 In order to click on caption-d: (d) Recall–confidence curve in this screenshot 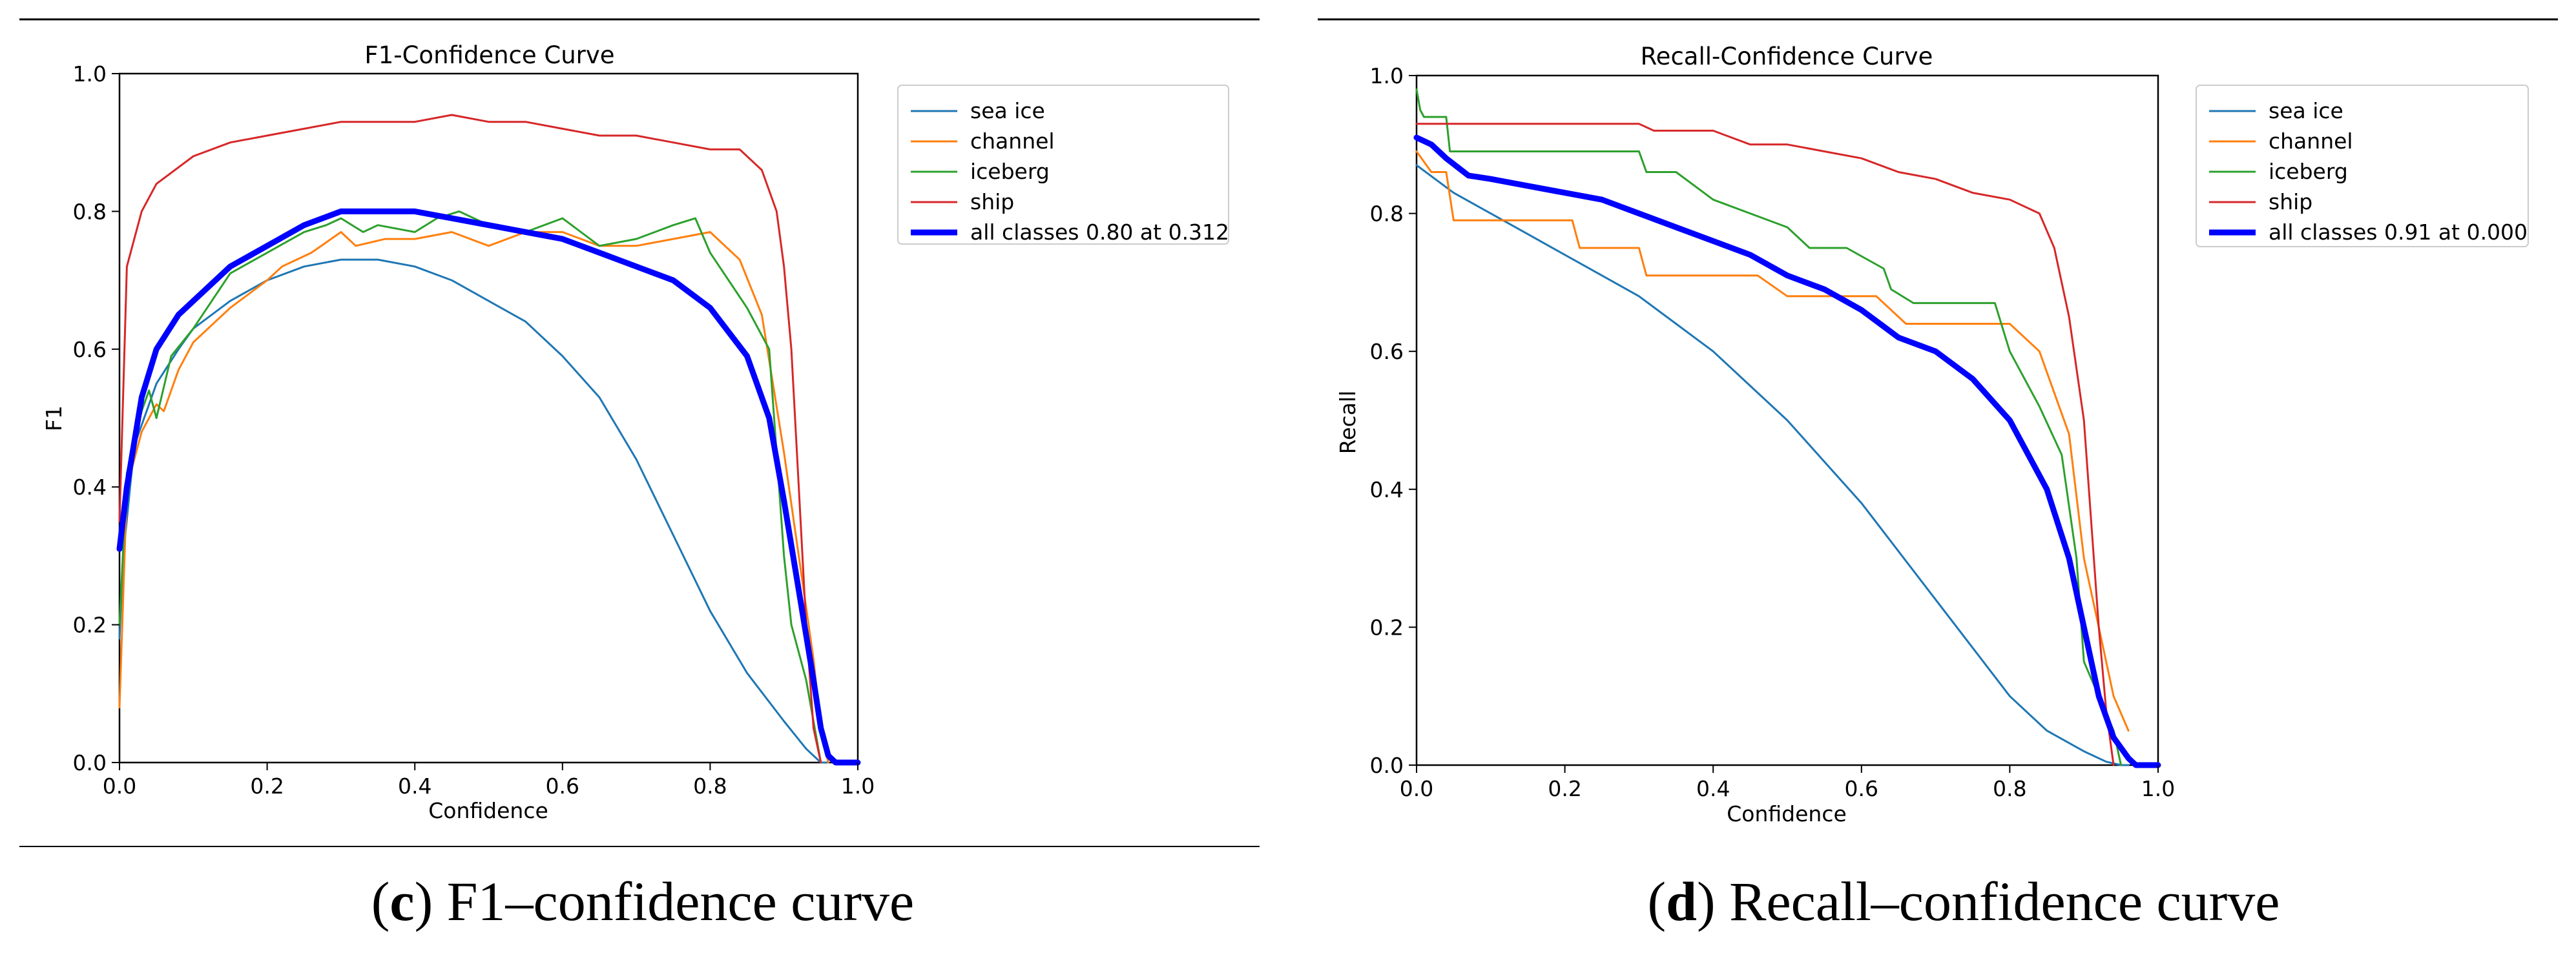, I will do `click(1964, 901)`.